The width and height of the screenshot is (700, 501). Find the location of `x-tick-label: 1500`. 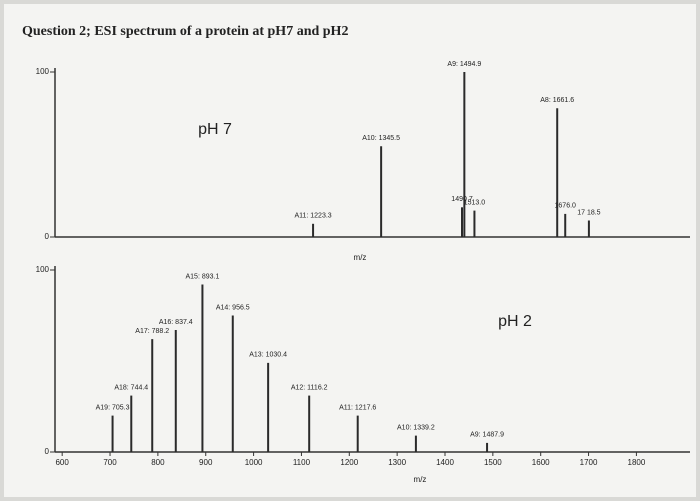

x-tick-label: 1500 is located at coordinates (493, 462).